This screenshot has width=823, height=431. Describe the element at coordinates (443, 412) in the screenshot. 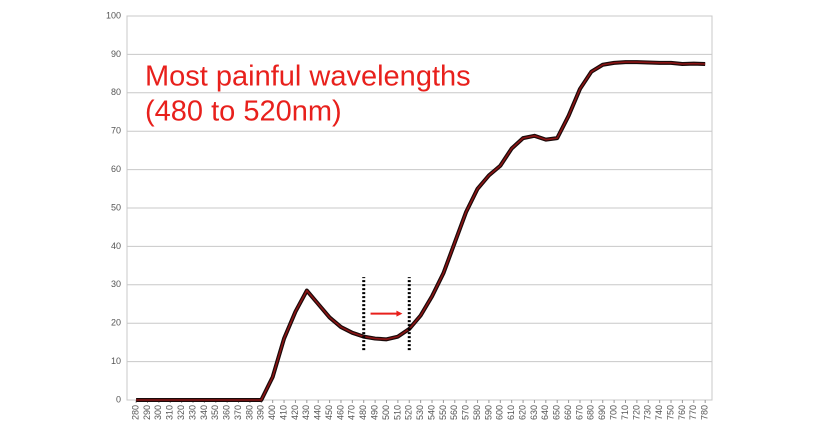

I see `x-tick-label: 550` at that location.